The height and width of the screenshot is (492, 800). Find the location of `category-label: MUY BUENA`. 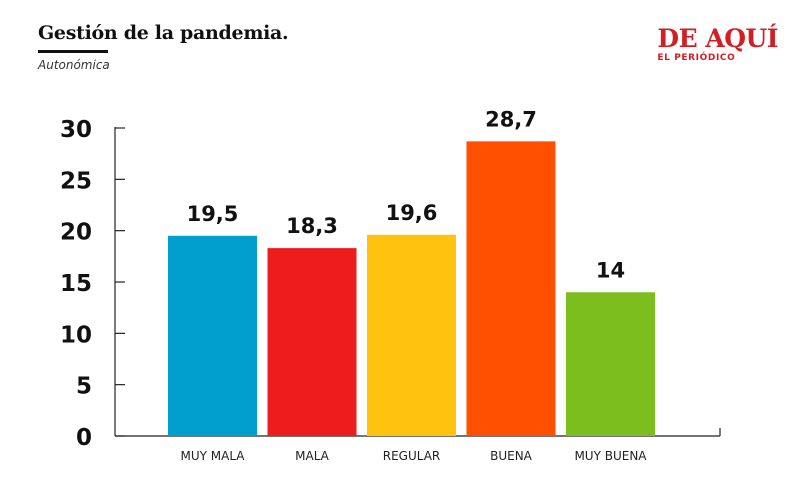

category-label: MUY BUENA is located at coordinates (610, 456).